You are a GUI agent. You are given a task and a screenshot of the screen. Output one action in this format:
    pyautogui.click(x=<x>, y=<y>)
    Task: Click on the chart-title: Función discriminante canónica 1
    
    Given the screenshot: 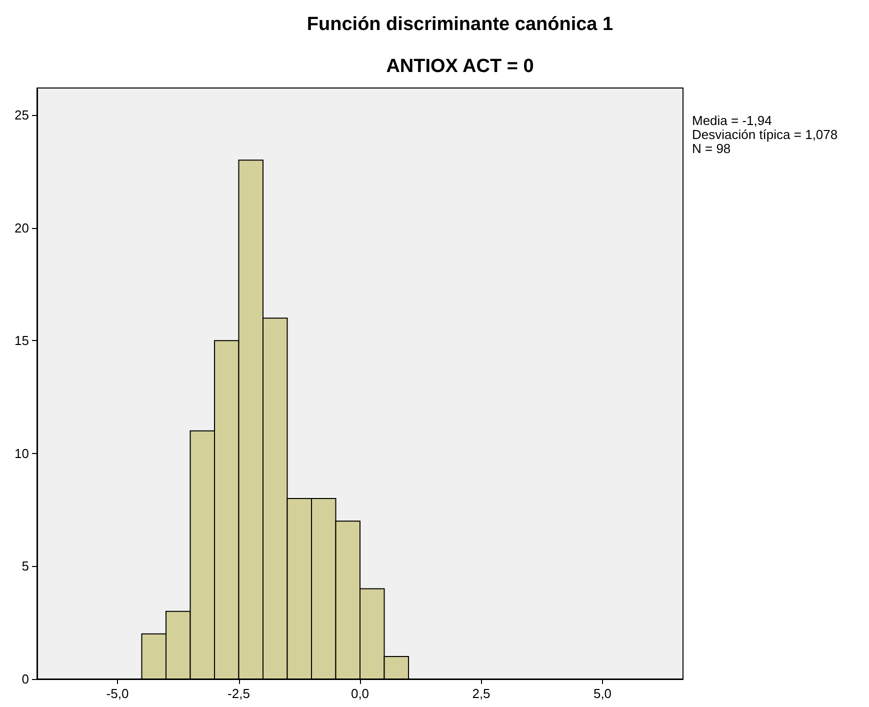 What is the action you would take?
    pyautogui.click(x=460, y=24)
    